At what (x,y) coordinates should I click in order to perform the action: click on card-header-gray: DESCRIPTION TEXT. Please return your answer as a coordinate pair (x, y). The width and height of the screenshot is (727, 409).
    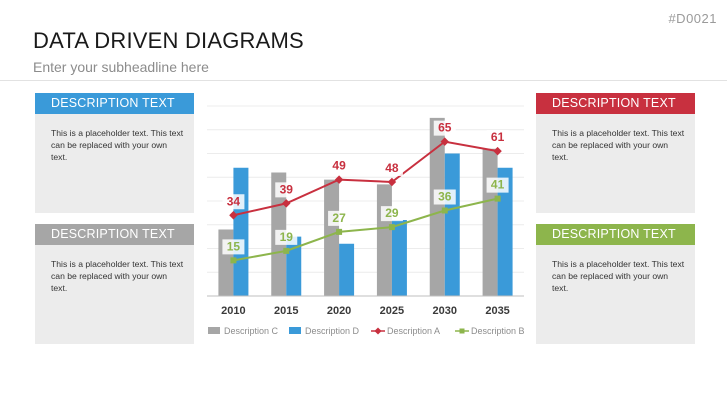
    Looking at the image, I should click on (114, 234).